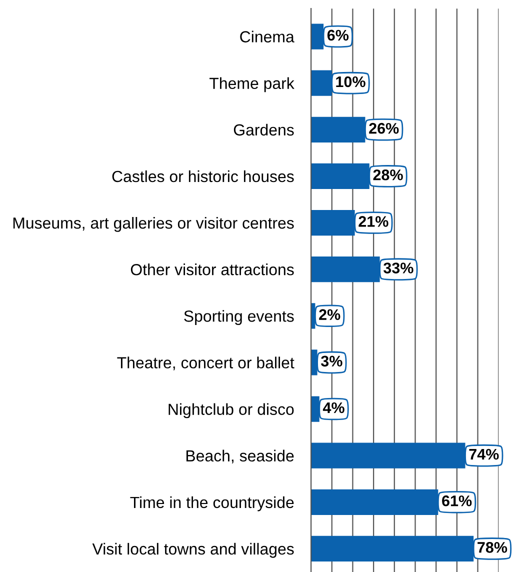 The image size is (521, 572). I want to click on y-tick-label: Cinema, so click(267, 36).